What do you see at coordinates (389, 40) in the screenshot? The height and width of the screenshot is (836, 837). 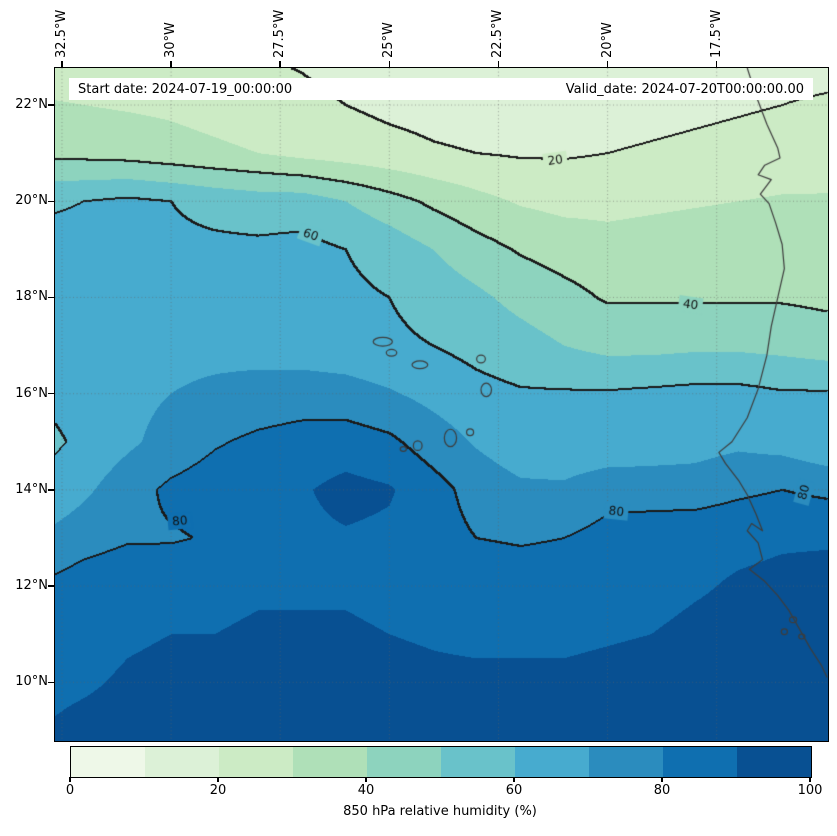 I see `x-tick-label: 25°W` at bounding box center [389, 40].